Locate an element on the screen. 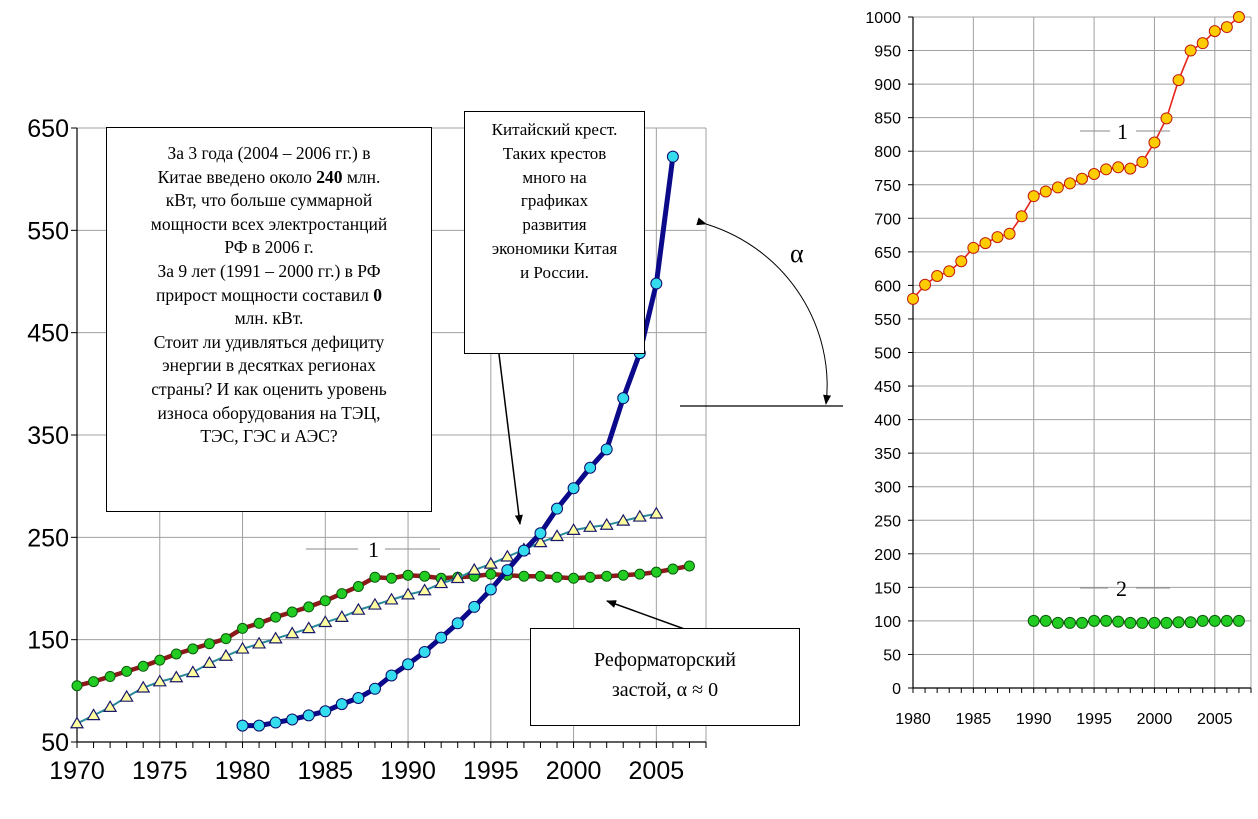  right-y-tick-label: 700 is located at coordinates (887, 219).